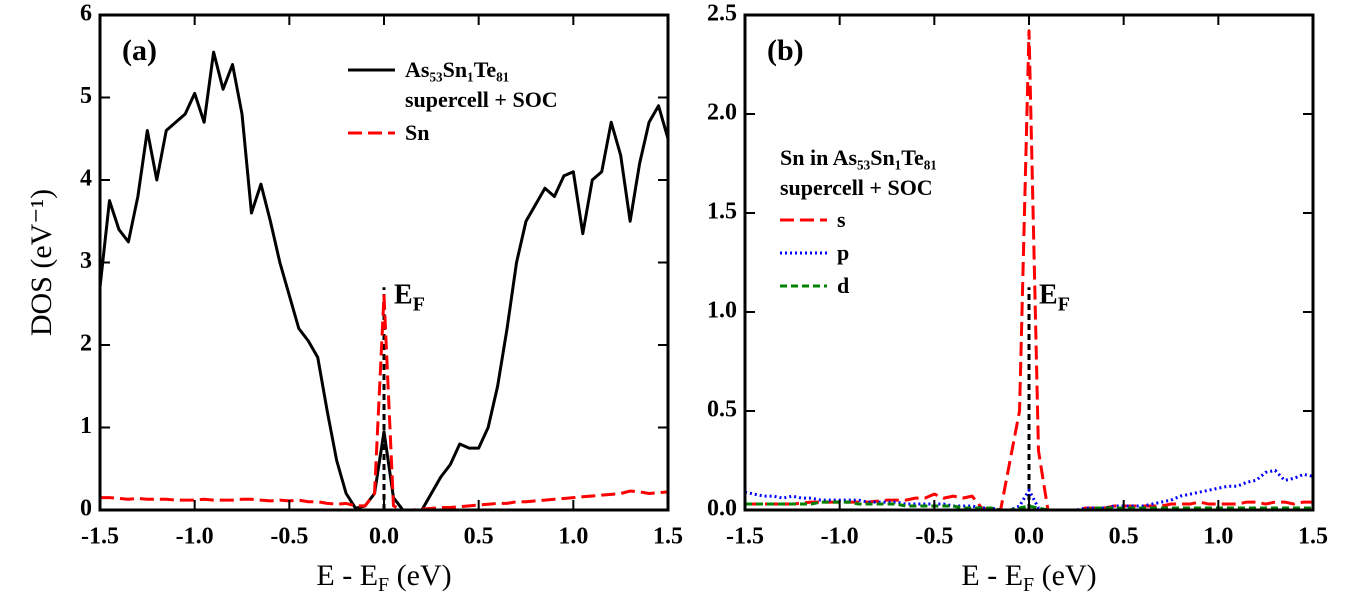  Describe the element at coordinates (481, 84) in the screenshot. I see `legend-label: As₅₃Sn₁Te₈₁ supercell + SOC` at that location.